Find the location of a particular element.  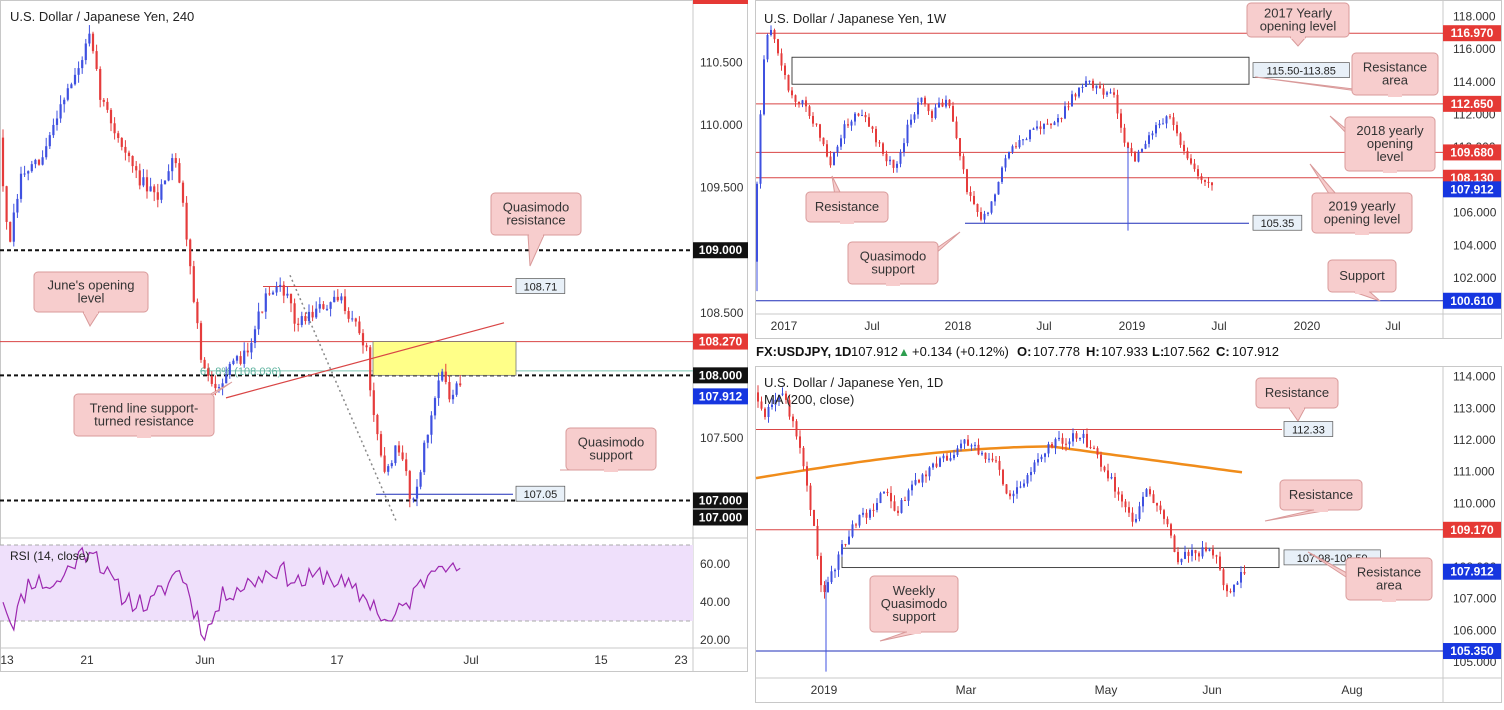

weekly-level-badge: 108.130 is located at coordinates (1472, 178).